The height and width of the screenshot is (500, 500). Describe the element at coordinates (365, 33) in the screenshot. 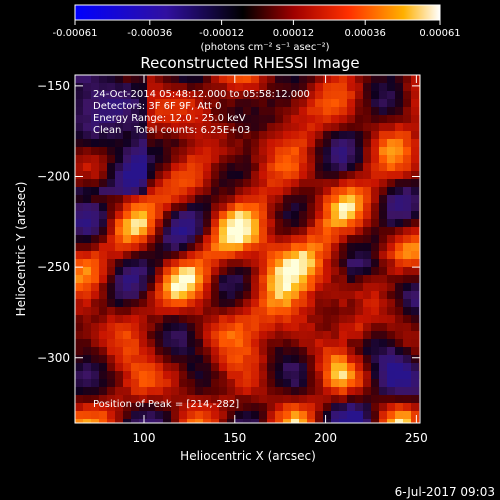

I see `colorbar-tick-label: 0.00036` at that location.